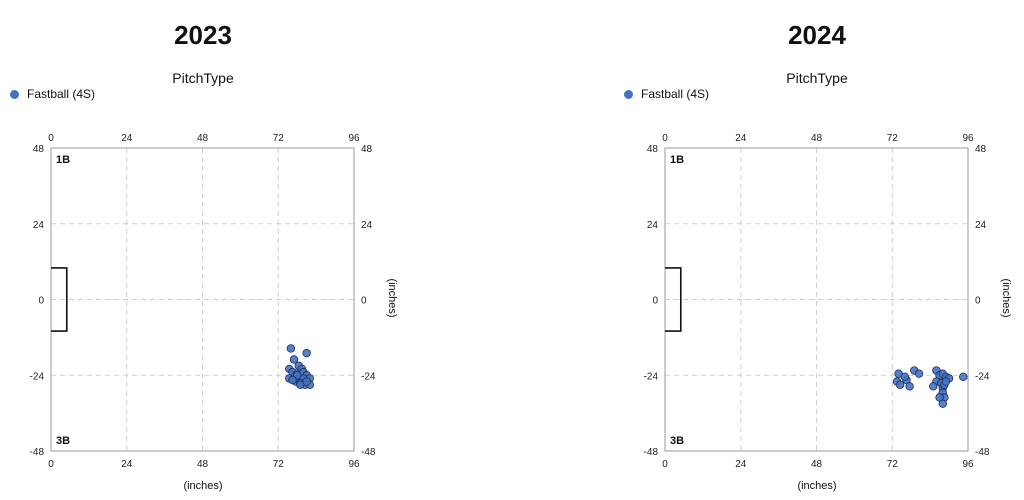 This screenshot has width=1024, height=500. What do you see at coordinates (203, 35) in the screenshot?
I see `chart-title: 2023` at bounding box center [203, 35].